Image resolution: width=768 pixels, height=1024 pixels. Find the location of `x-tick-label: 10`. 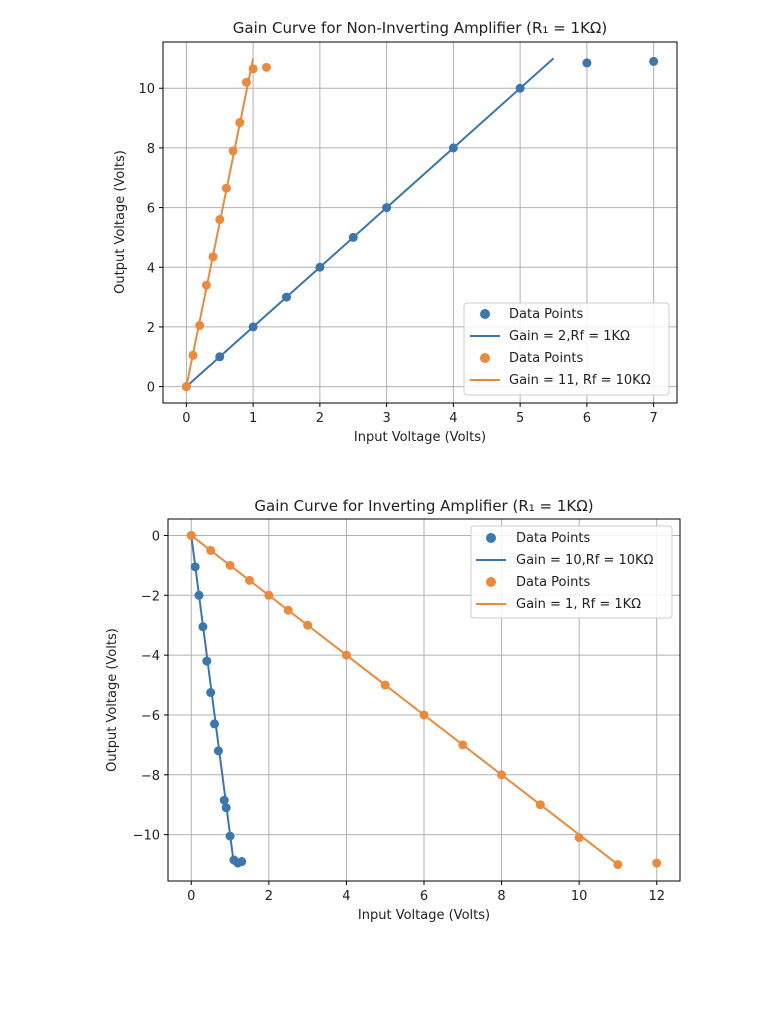

x-tick-label: 10 is located at coordinates (579, 896).